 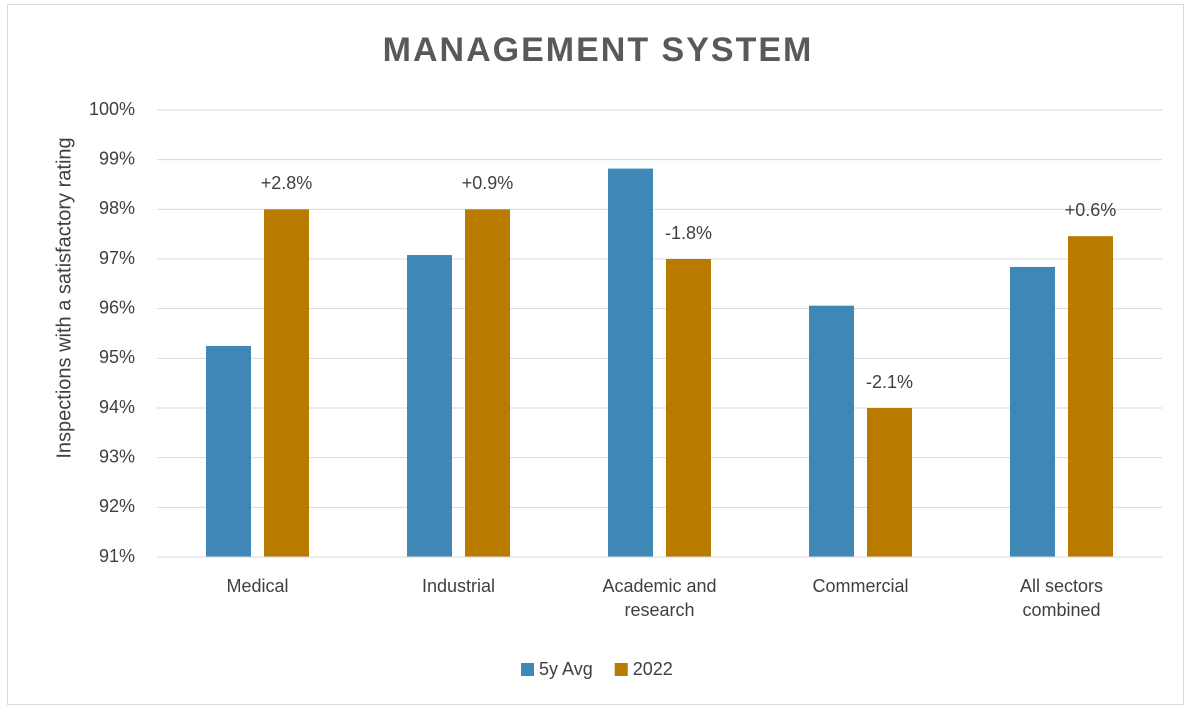 I want to click on y-tick-label: 92%, so click(x=117, y=506).